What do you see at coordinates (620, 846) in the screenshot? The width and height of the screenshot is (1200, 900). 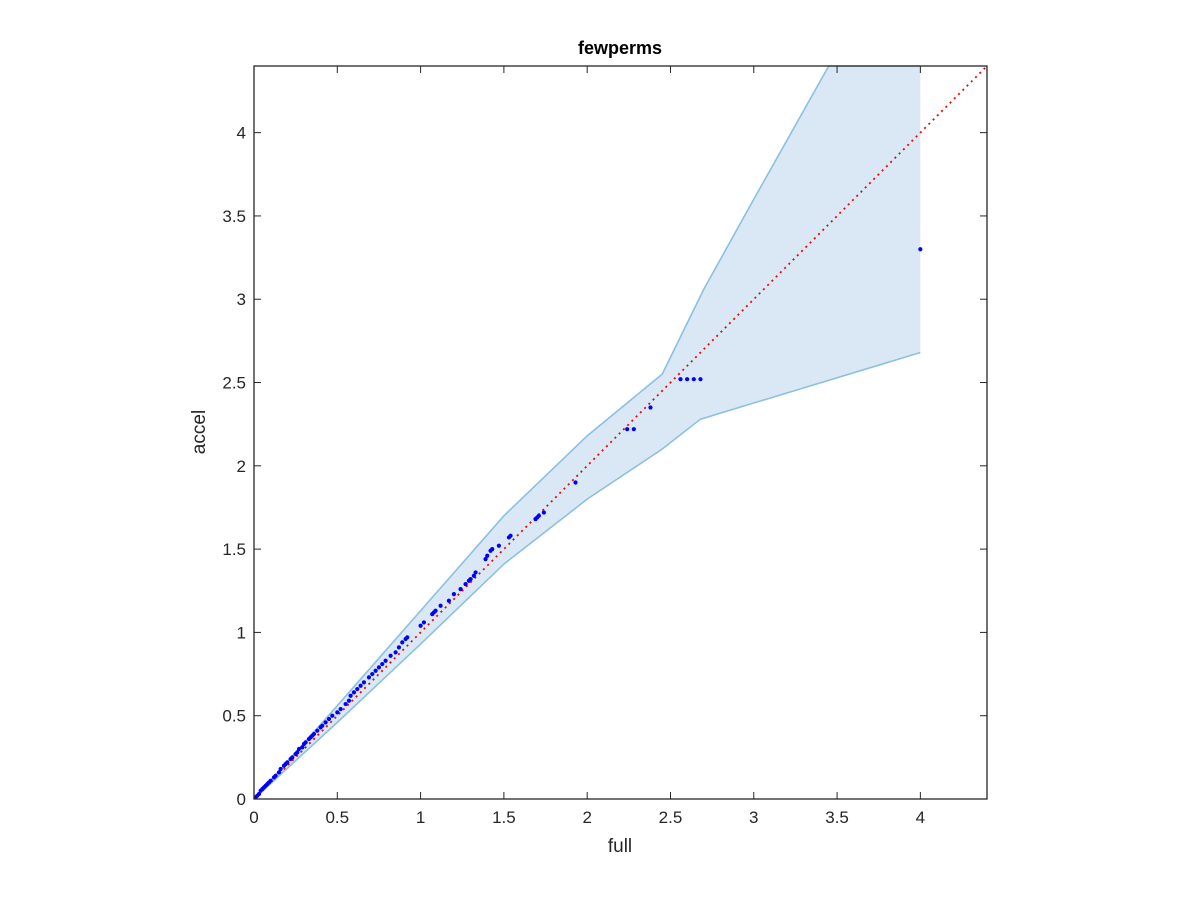 I see `x-axis-label: full` at bounding box center [620, 846].